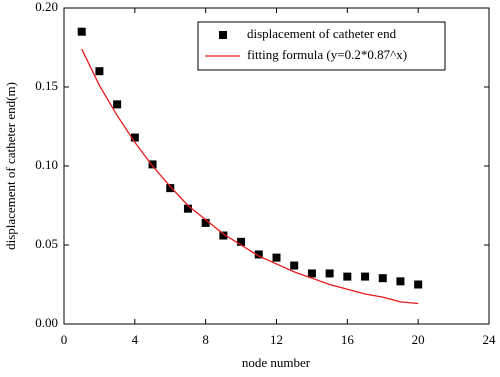  I want to click on x-tick-label: 20, so click(418, 339).